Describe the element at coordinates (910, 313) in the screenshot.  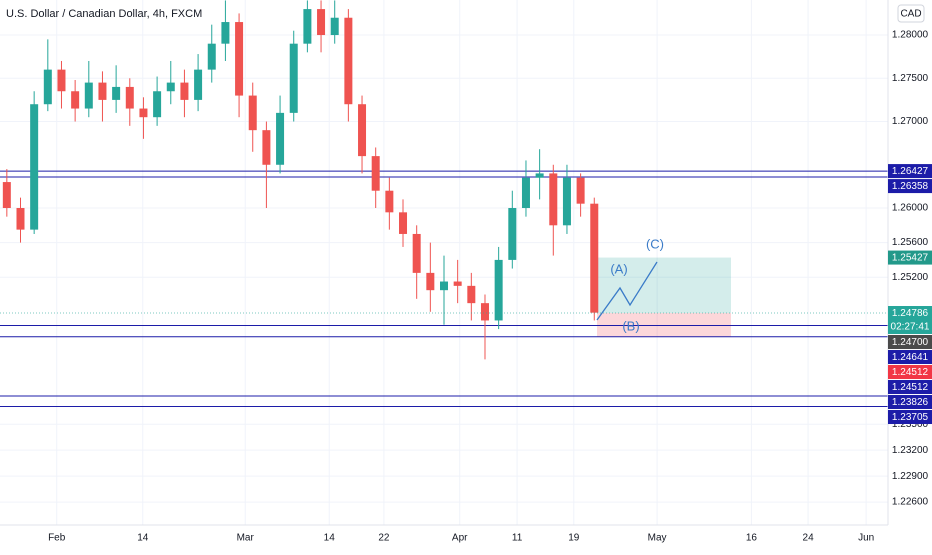
I see `price-tag-label: 1.24786` at that location.